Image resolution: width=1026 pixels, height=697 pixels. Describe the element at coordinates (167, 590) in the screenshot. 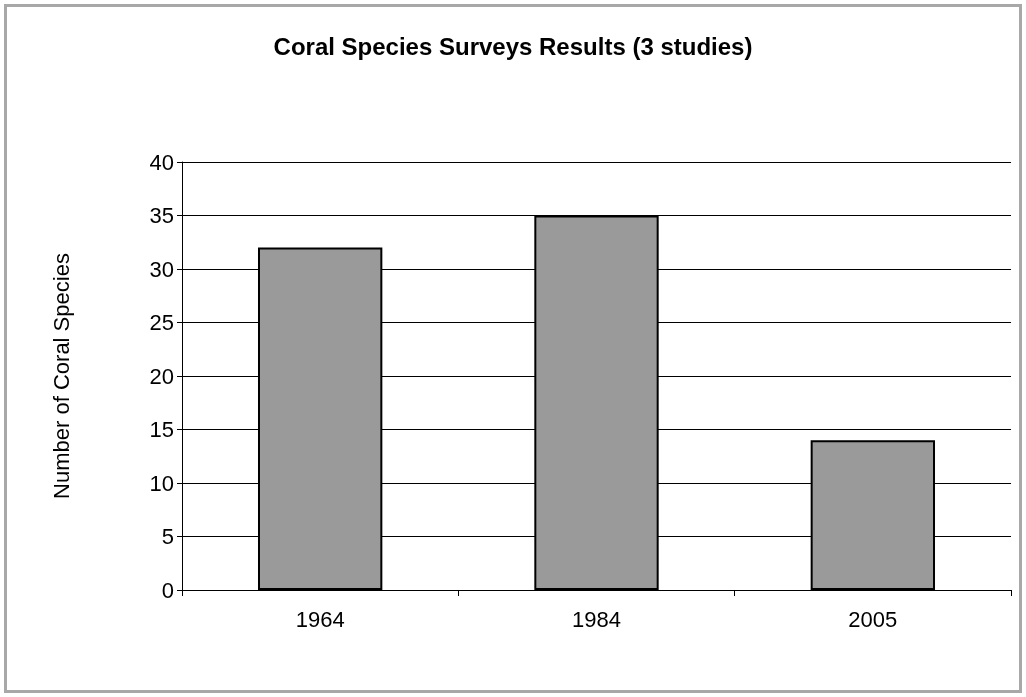

I see `y-tick-label: 0` at that location.